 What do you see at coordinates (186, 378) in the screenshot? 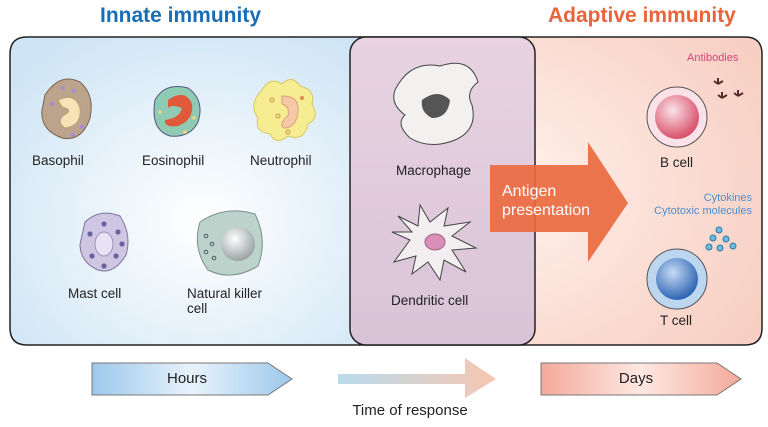
I see `hours-label: Hours` at bounding box center [186, 378].